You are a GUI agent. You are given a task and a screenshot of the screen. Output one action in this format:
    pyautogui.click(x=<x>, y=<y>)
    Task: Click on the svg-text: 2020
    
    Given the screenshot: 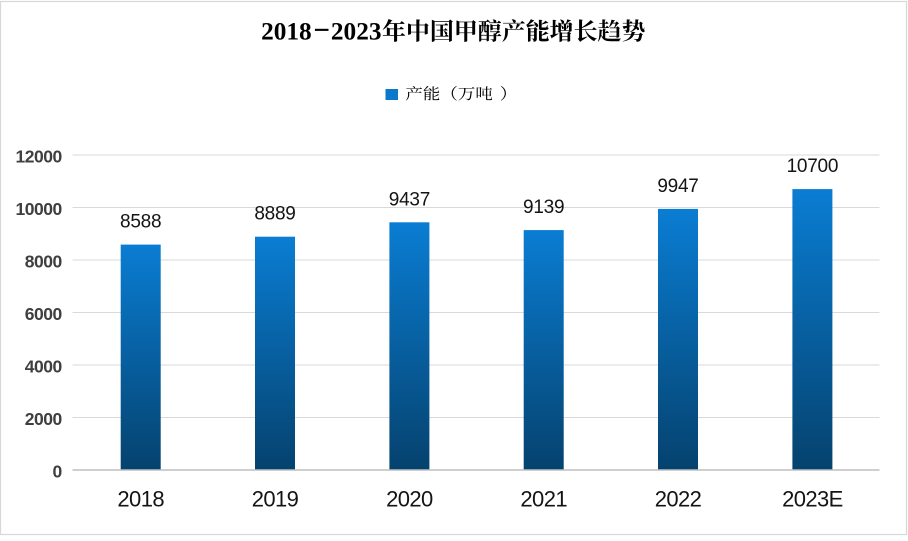 What is the action you would take?
    pyautogui.click(x=409, y=499)
    